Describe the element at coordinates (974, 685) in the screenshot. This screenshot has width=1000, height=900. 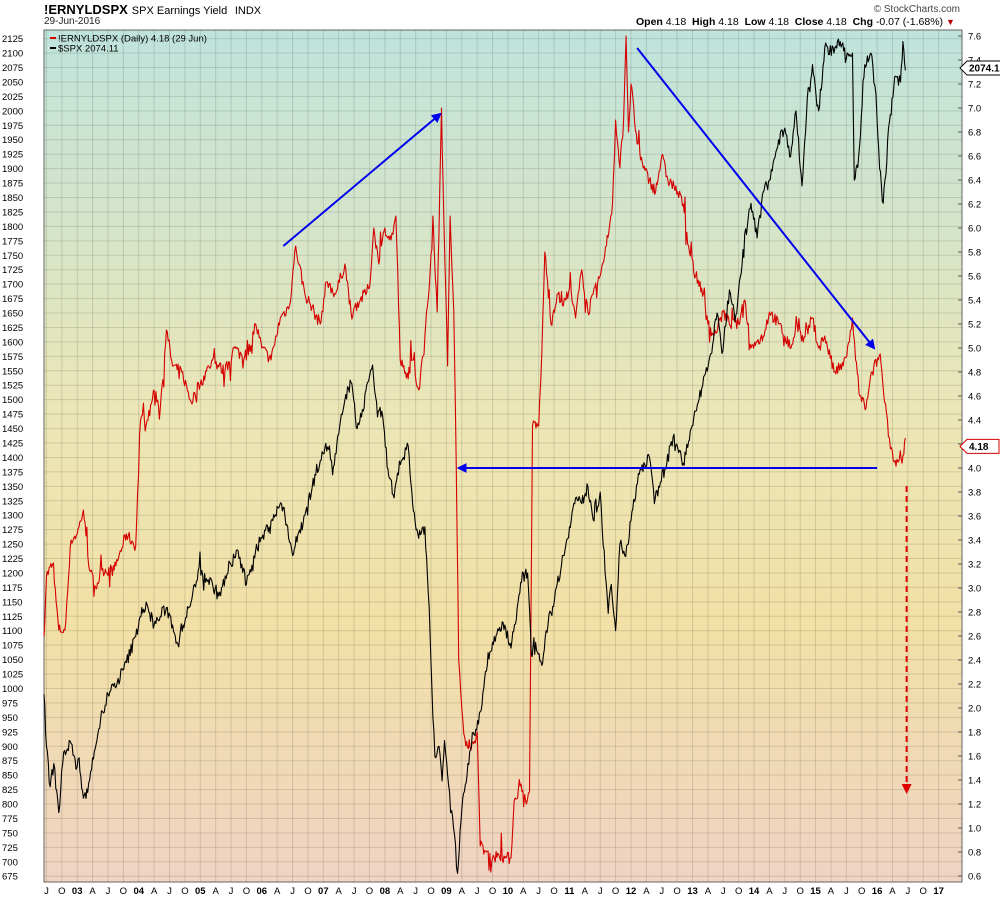
I see `right-tick-label: 2.2` at that location.